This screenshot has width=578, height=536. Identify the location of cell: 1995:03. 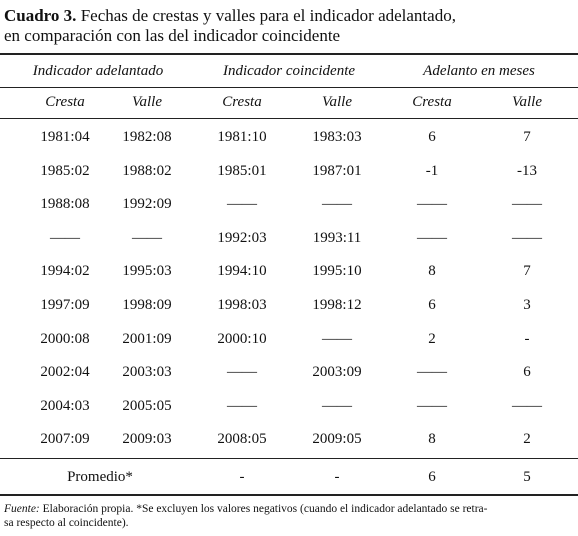
(147, 271).